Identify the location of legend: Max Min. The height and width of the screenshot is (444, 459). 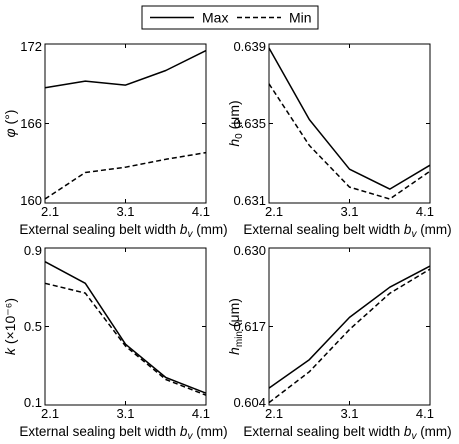
(230, 17).